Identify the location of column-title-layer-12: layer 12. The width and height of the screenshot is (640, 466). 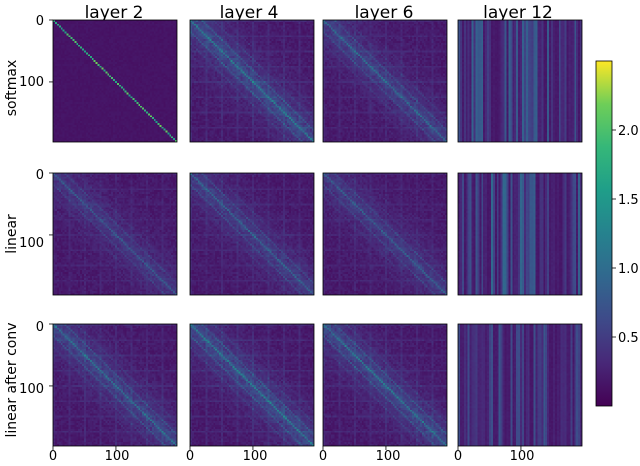
(518, 13).